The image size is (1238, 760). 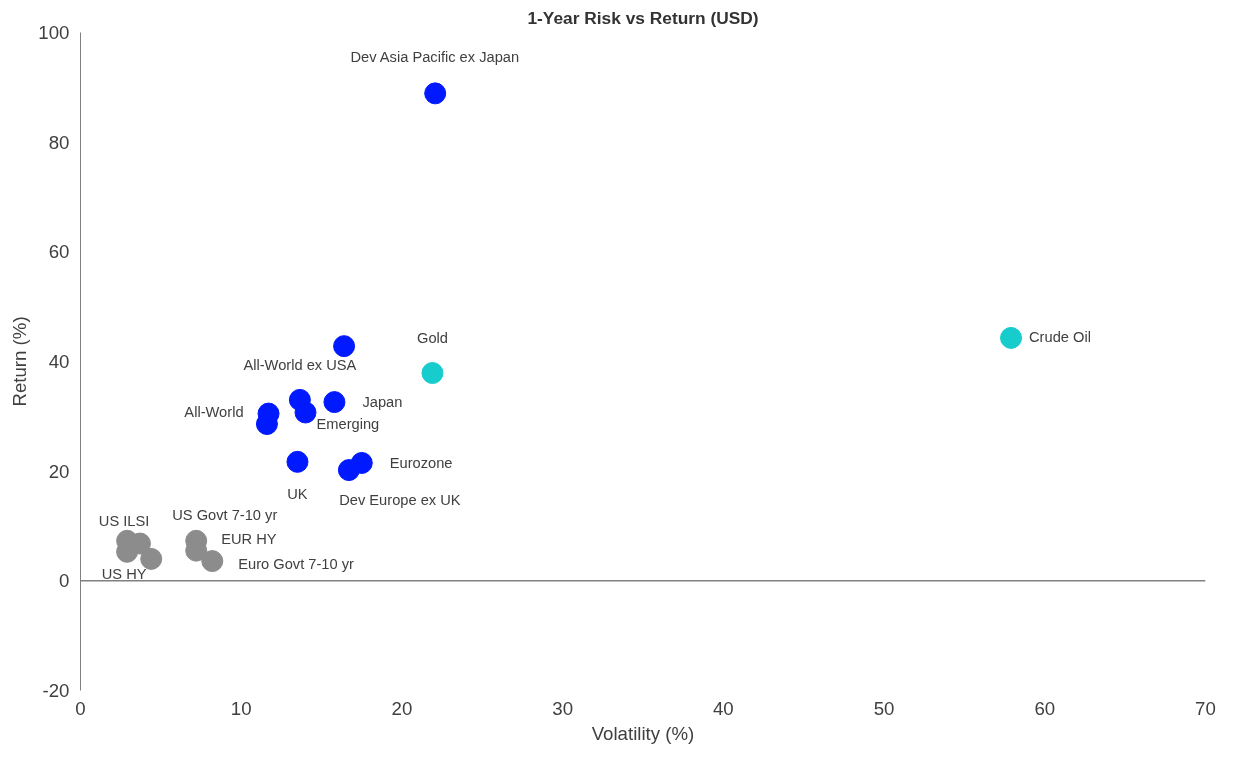 What do you see at coordinates (225, 514) in the screenshot?
I see `annotation: US Govt 7-10 yr` at bounding box center [225, 514].